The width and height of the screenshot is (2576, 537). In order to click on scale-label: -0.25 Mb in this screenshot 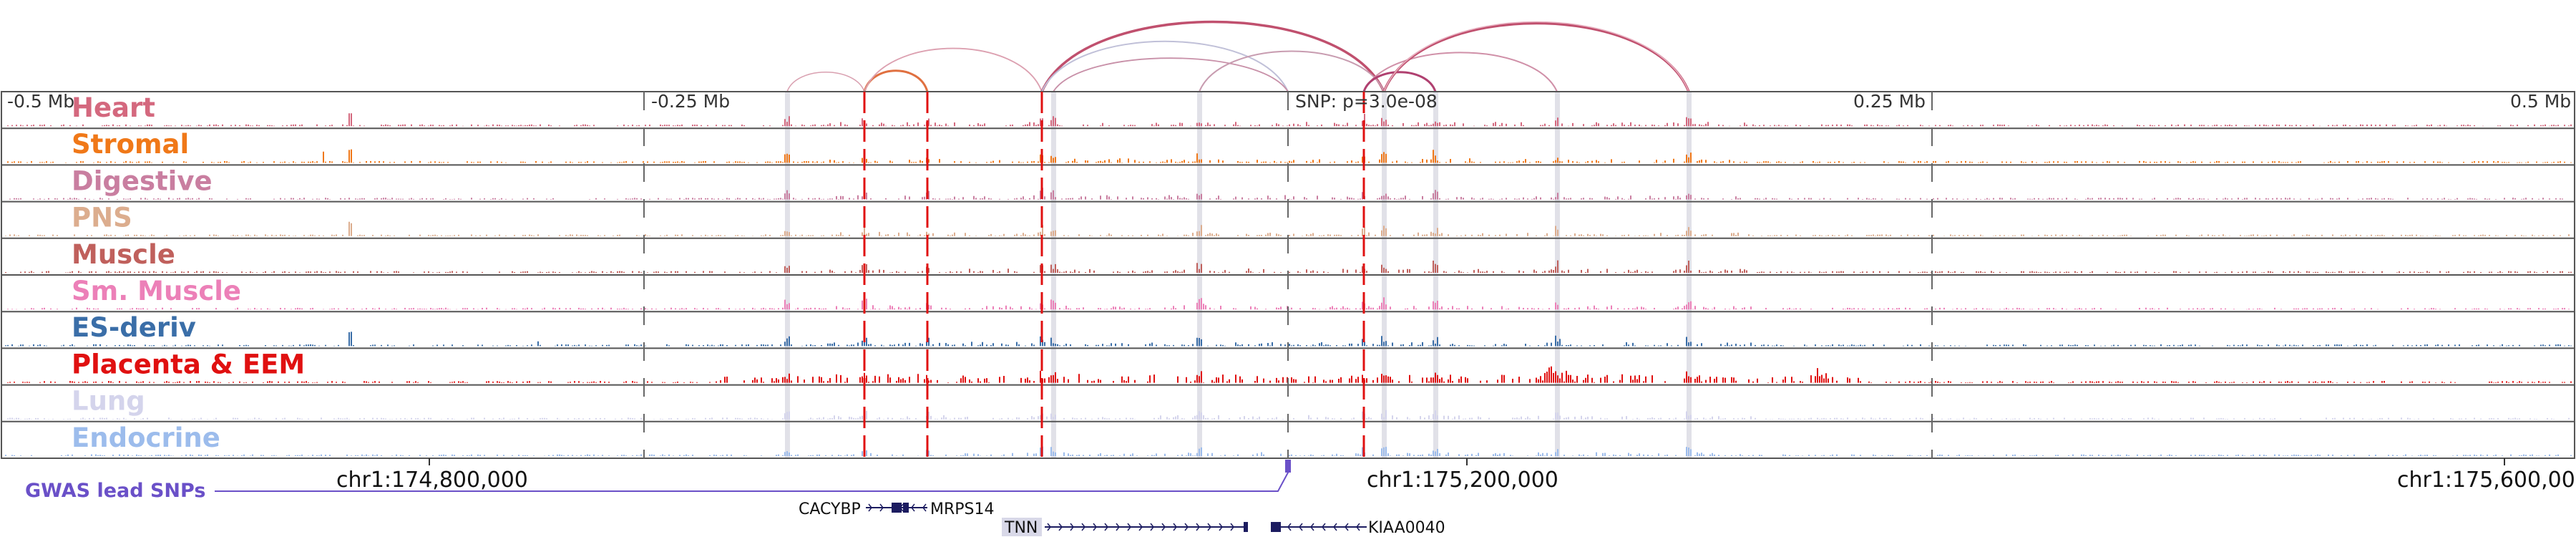, I will do `click(690, 101)`.